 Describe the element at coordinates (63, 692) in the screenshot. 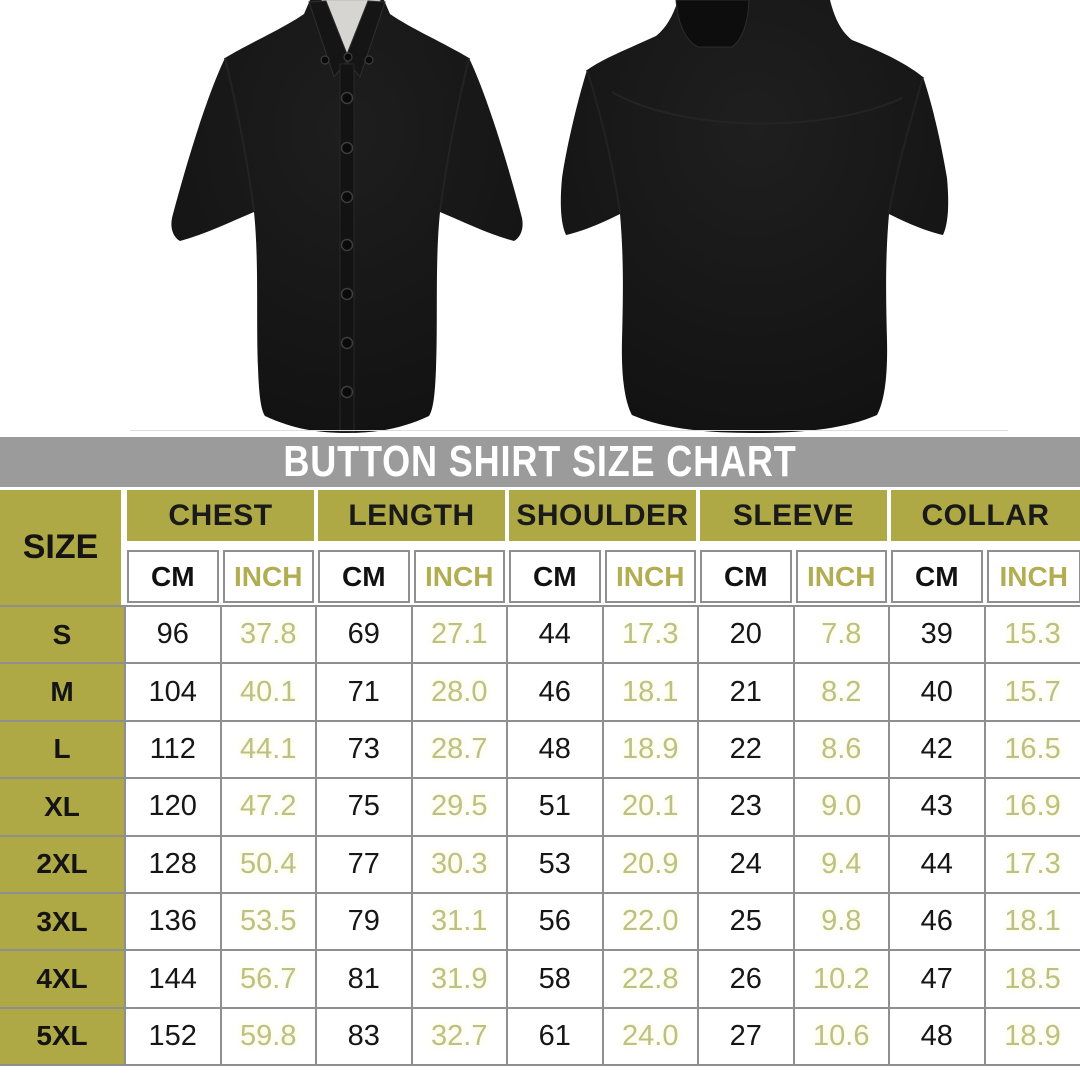

I see `size-cell: M` at that location.